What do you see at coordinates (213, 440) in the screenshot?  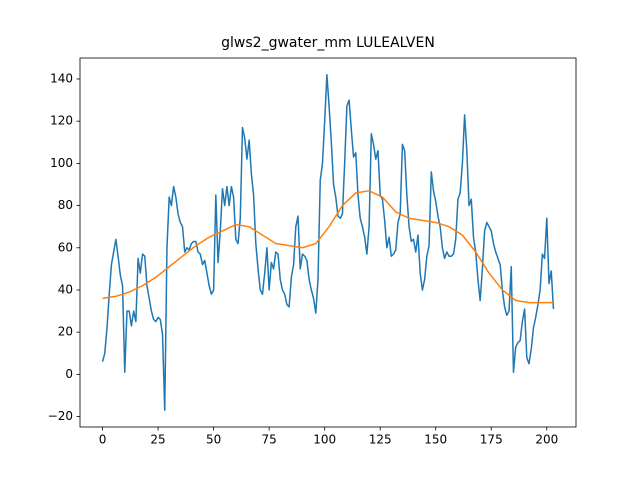 I see `x-tick-label: 50` at bounding box center [213, 440].